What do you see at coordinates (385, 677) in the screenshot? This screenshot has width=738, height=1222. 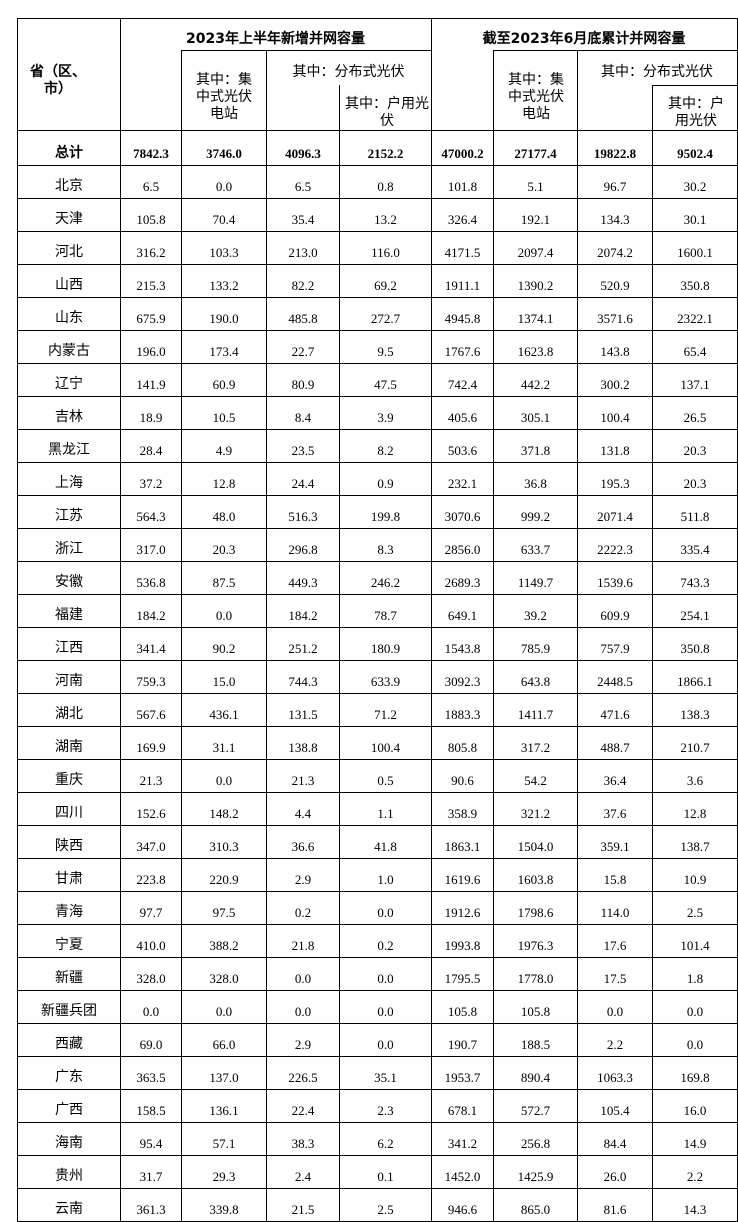 I see `value-cell: 633.9` at bounding box center [385, 677].